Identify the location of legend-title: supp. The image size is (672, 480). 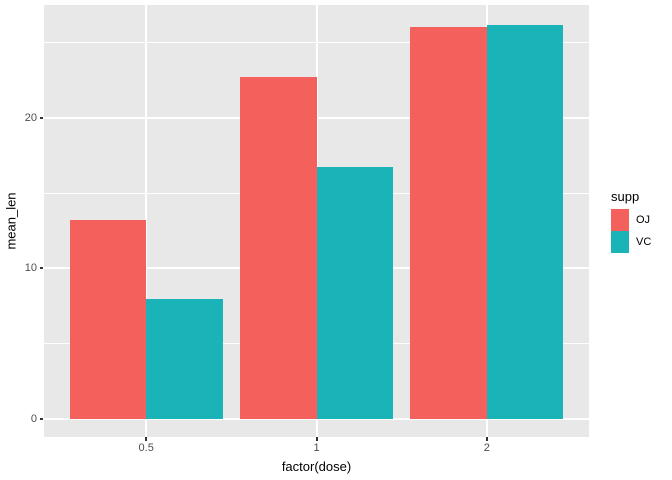
(625, 196).